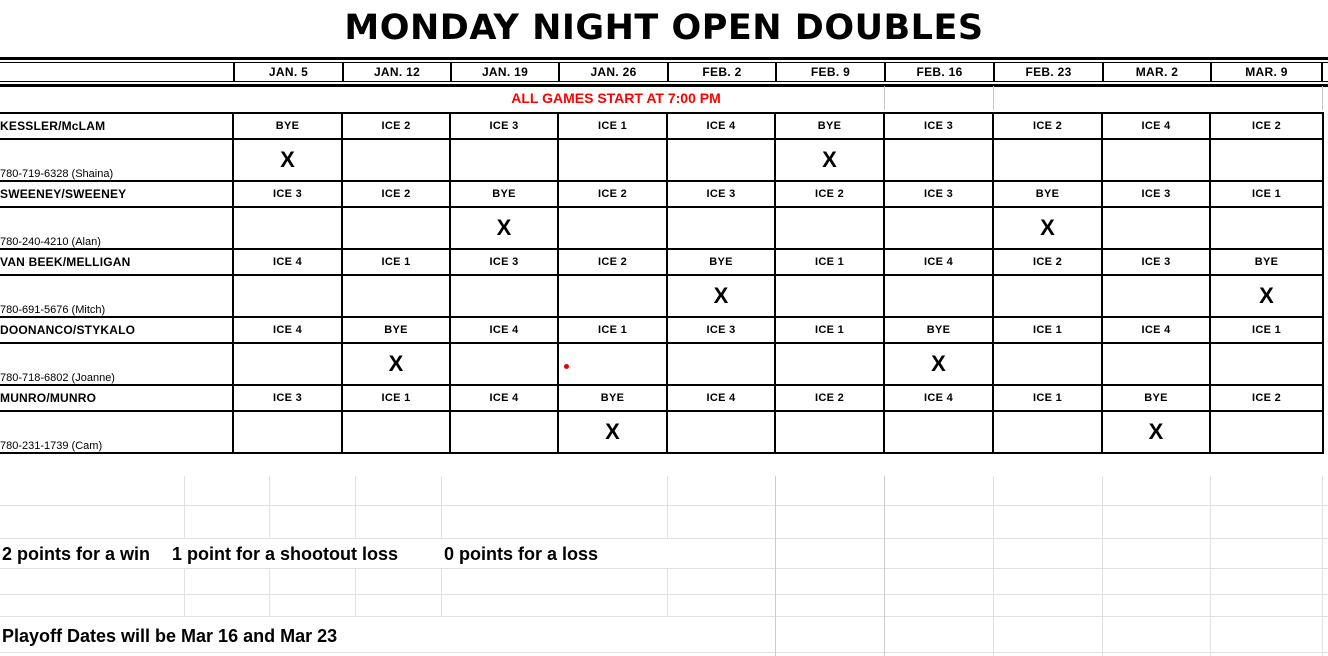 The width and height of the screenshot is (1328, 656). I want to click on page-title: MONDAY NIGHT OPEN DOUBLES, so click(664, 28).